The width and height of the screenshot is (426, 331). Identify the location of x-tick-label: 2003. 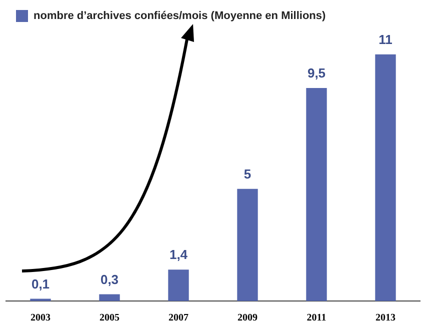
(40, 318).